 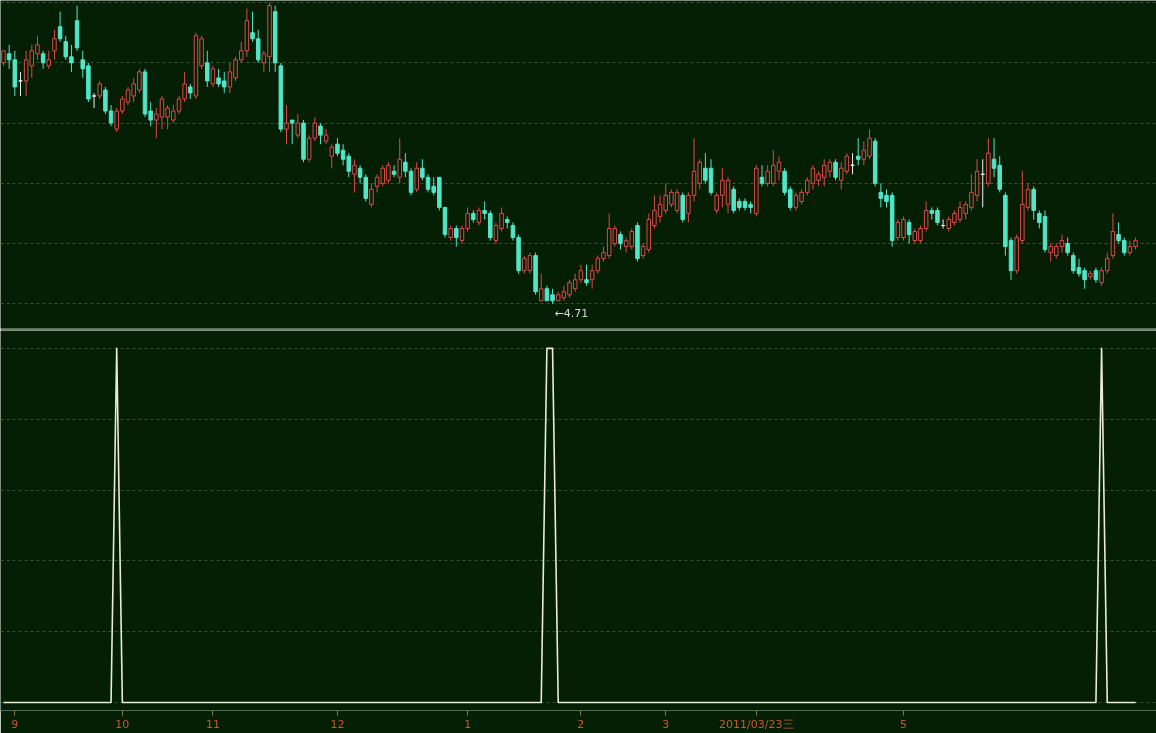 I want to click on x-tick-label: 2011/03/23三, so click(x=756, y=724).